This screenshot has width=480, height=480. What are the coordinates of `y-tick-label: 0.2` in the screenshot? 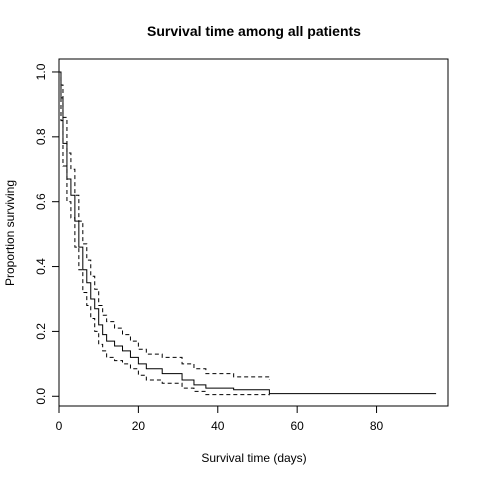 It's located at (41, 331).